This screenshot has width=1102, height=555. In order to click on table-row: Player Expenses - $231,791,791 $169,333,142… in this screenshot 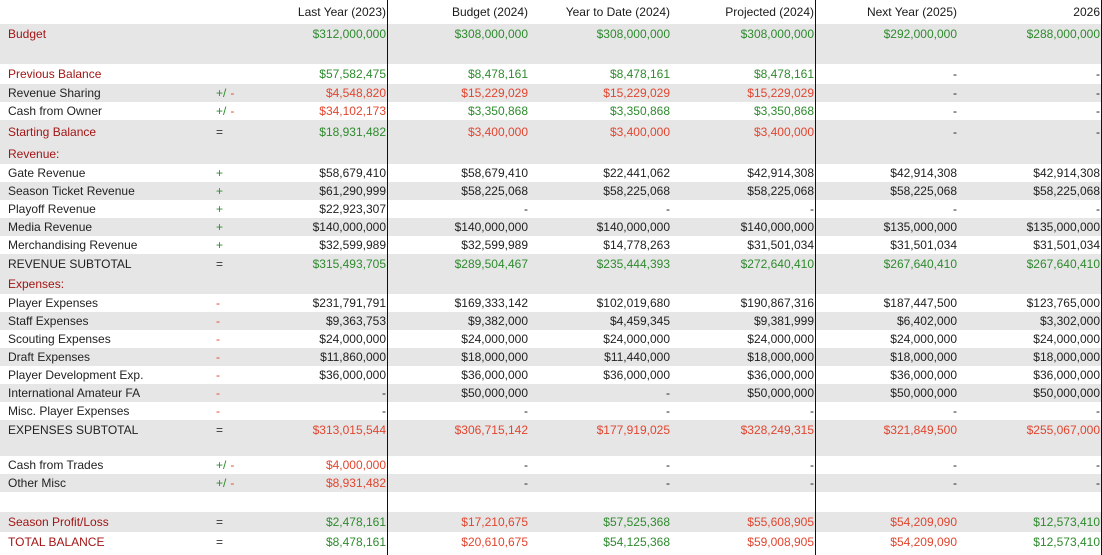, I will do `click(551, 303)`.